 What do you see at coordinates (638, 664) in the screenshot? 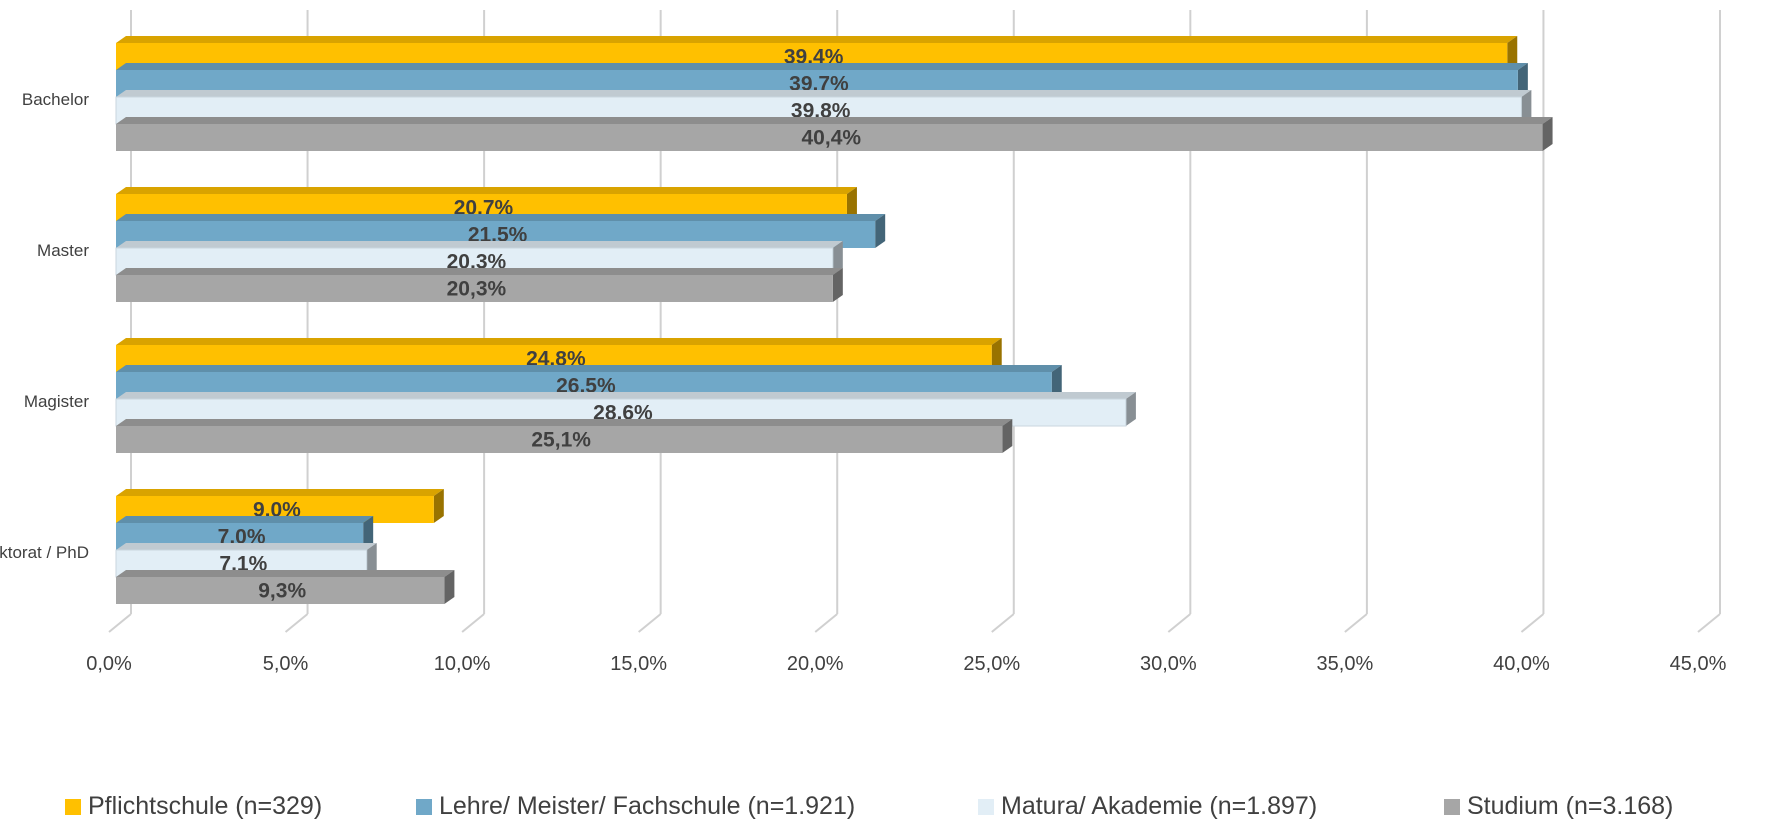
I see `x-tick-label: 15,0%` at bounding box center [638, 664].